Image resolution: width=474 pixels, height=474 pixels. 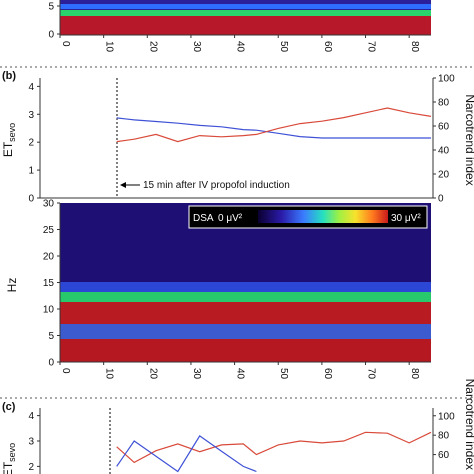 I want to click on panel-c-left-title: ETsevo, so click(x=9, y=458).